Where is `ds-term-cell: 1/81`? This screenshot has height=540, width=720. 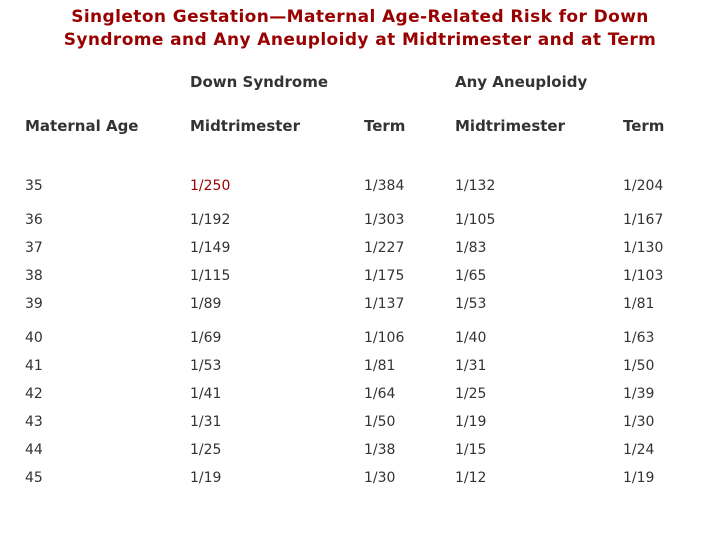
ds-term-cell: 1/81 is located at coordinates (380, 366).